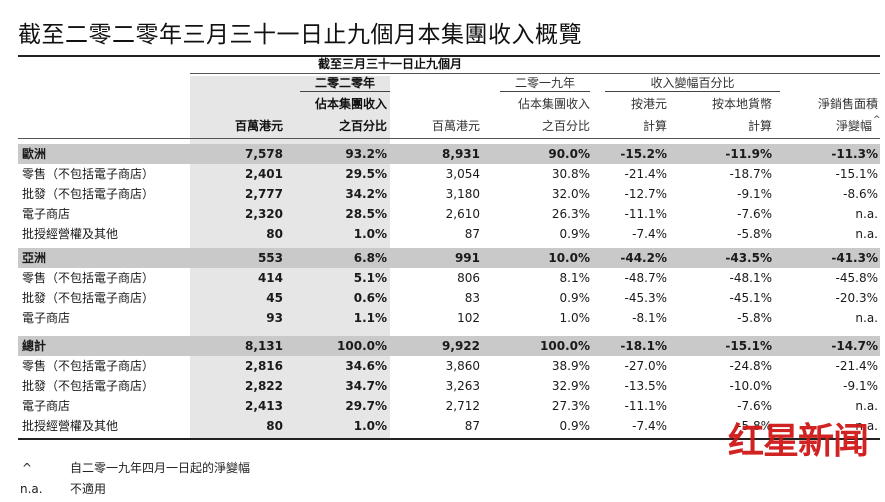 The image size is (885, 502). I want to click on value-2020: 8,131, so click(264, 346).